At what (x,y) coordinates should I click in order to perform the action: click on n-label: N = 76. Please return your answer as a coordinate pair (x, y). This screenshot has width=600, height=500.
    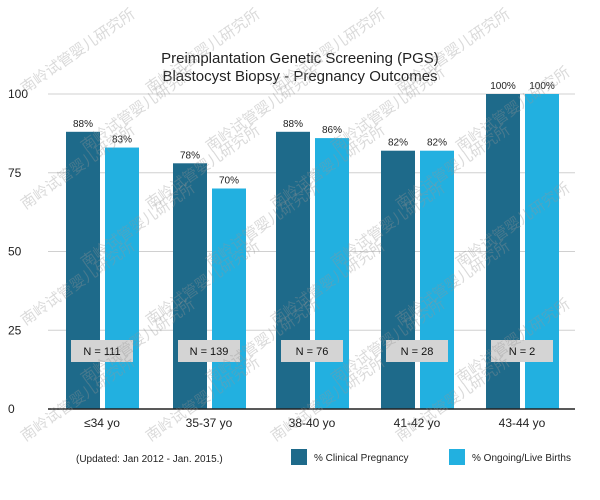
    Looking at the image, I should click on (312, 352).